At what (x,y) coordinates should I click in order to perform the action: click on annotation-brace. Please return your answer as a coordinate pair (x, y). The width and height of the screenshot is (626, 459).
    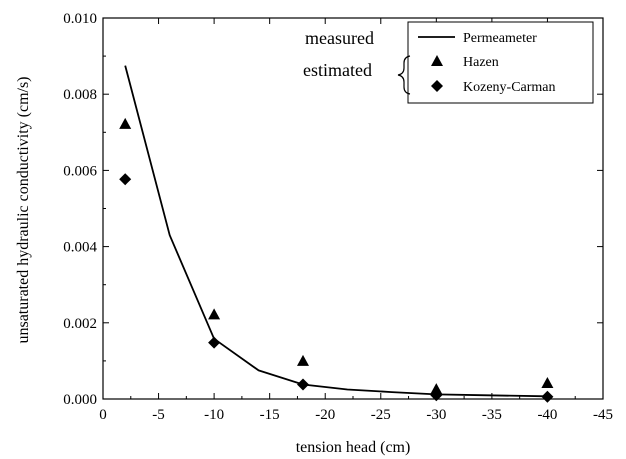
    Looking at the image, I should click on (404, 75).